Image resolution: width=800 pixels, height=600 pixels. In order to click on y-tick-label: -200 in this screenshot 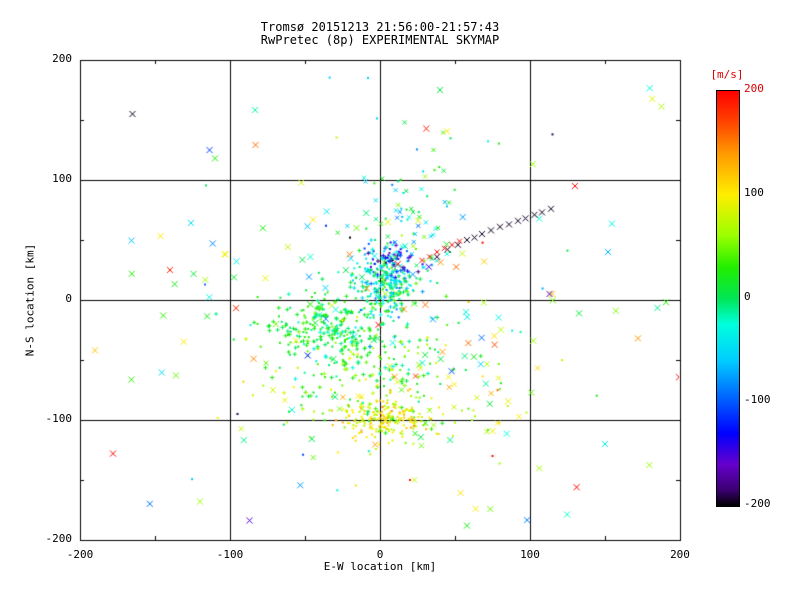, I will do `click(59, 538)`.